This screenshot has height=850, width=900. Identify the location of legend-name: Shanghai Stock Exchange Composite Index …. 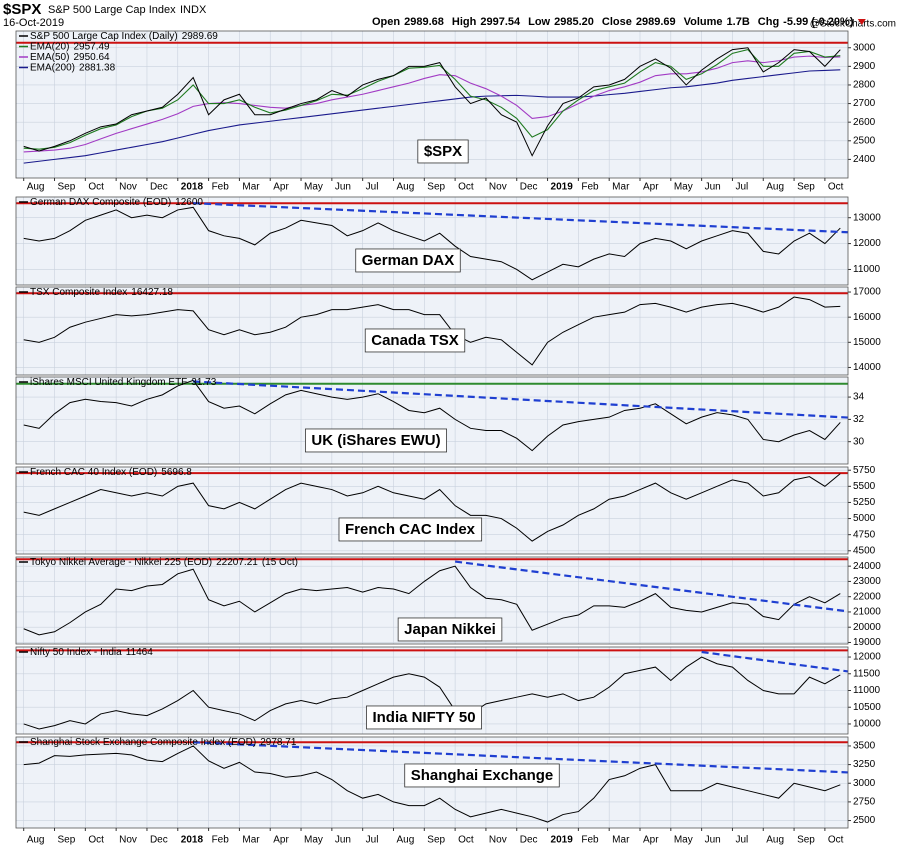
(143, 742).